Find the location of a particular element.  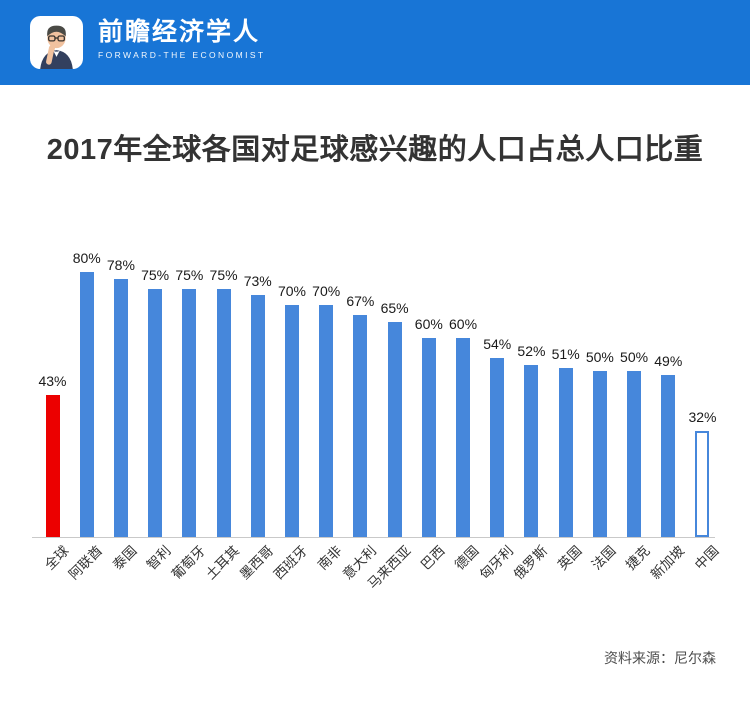

chart-title: 2017年全球各国对足球感兴趣的人口占总人口比重 is located at coordinates (375, 150).